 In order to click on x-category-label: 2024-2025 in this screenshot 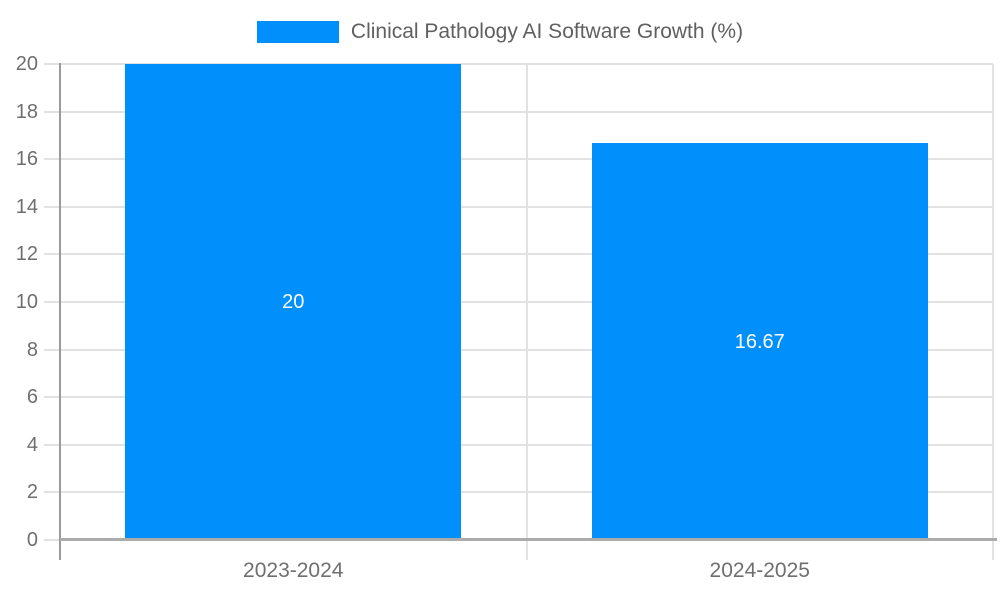, I will do `click(759, 570)`.